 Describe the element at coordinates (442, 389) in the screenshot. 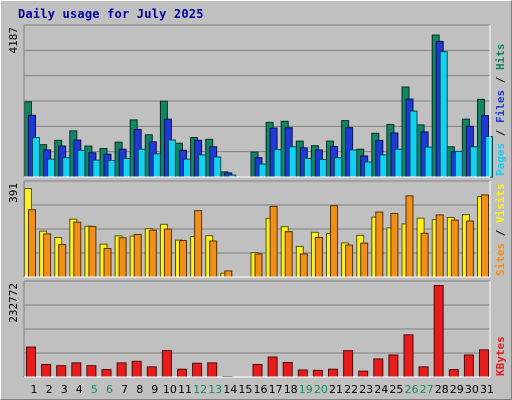

I see `x-tick-label-28: 28` at that location.